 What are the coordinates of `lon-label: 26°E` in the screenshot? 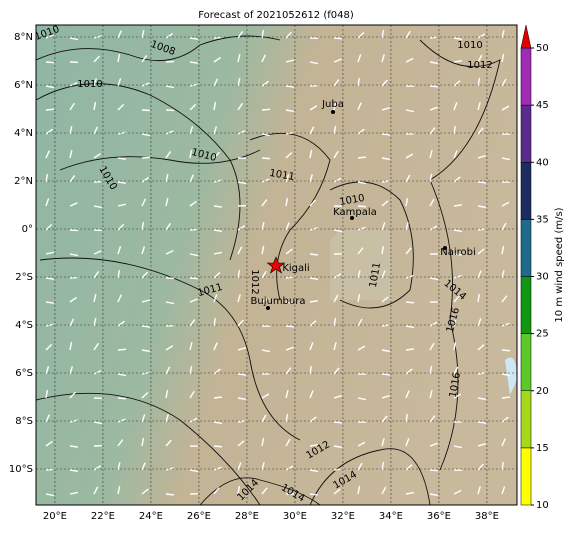 It's located at (199, 516).